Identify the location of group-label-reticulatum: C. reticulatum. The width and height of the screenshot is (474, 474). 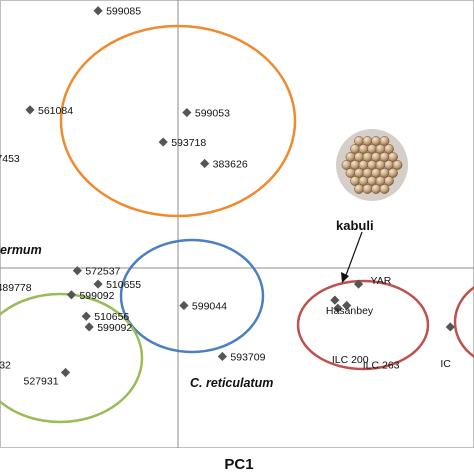
(231, 383).